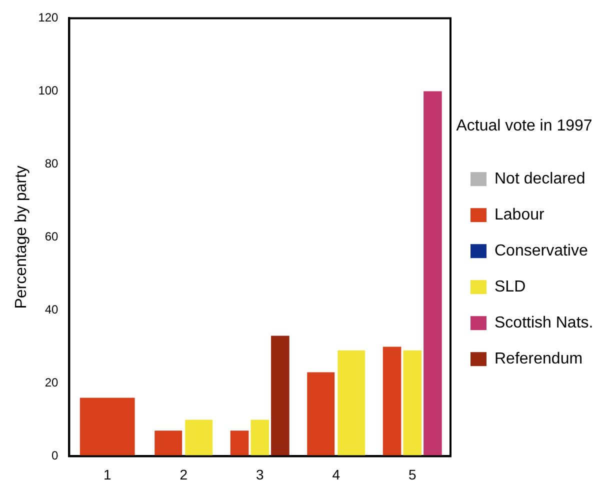  I want to click on y-tick-label: 0, so click(55, 455).